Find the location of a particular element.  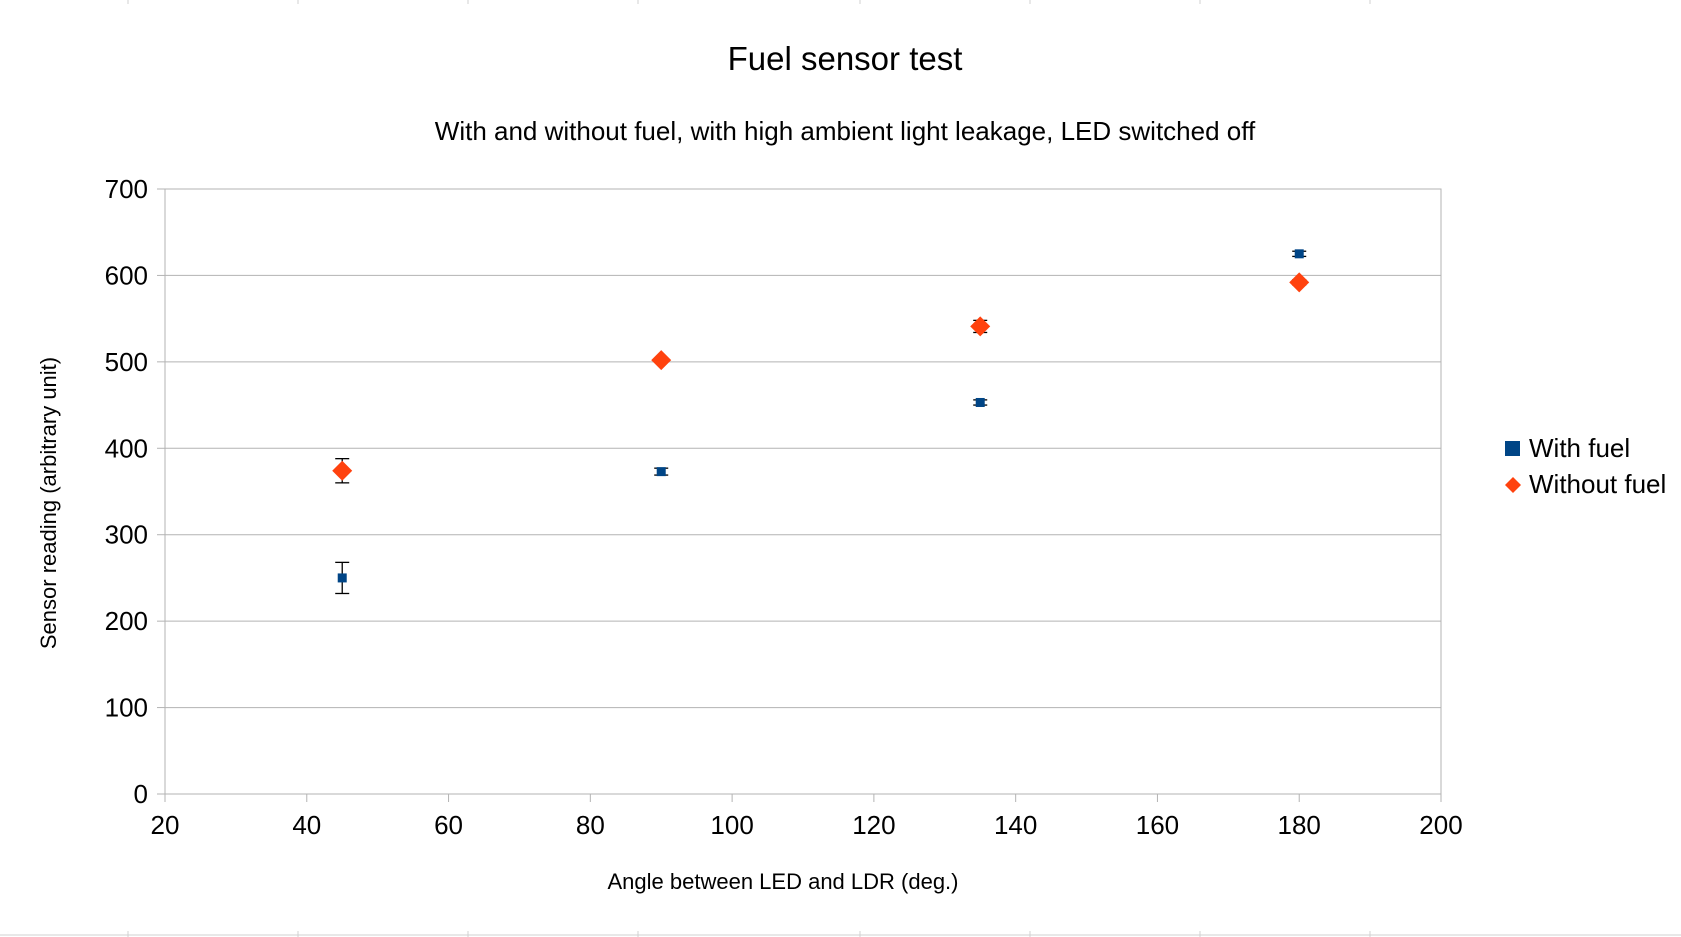

x-tick-label: 40 is located at coordinates (306, 825).